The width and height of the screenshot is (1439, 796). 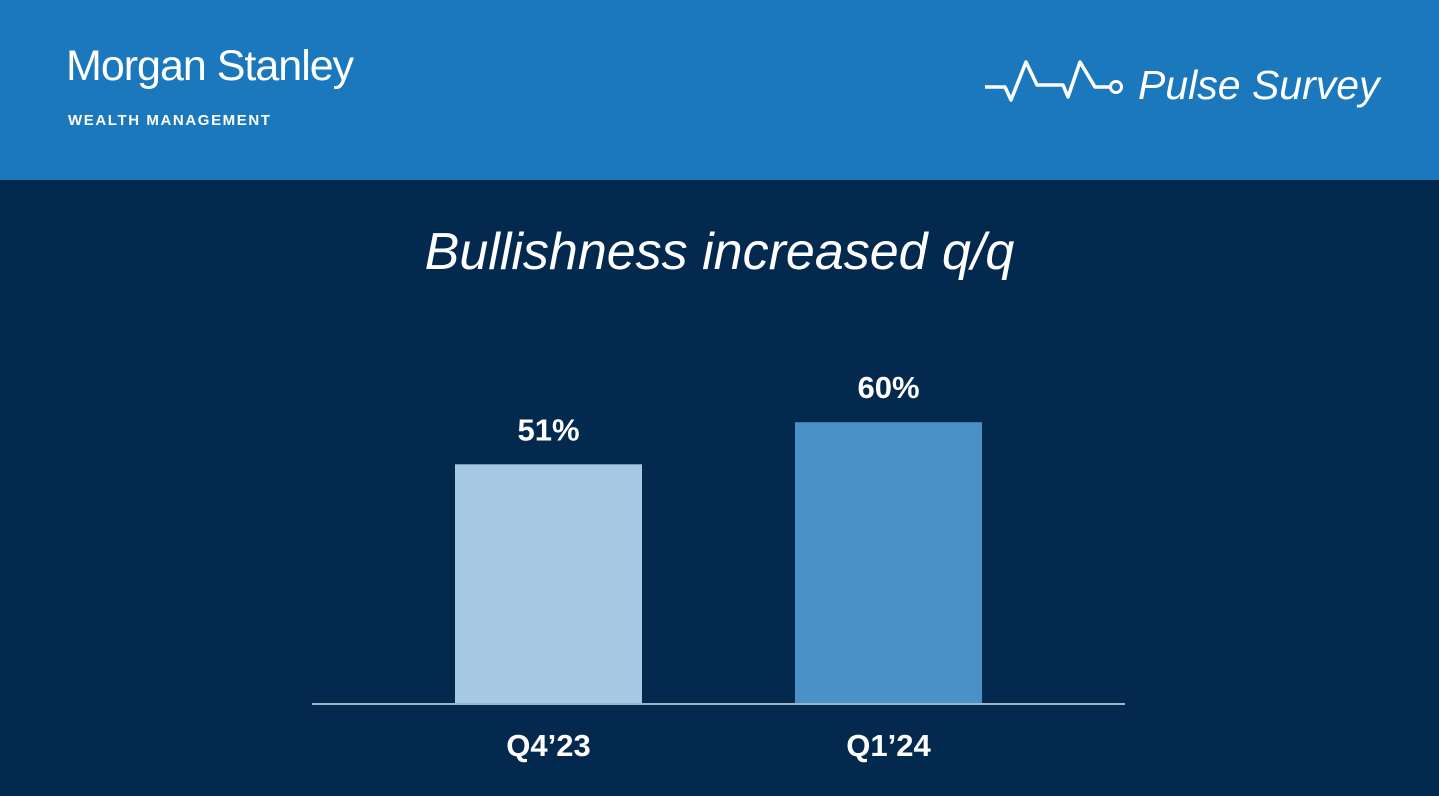 I want to click on pulse-line-icon, so click(x=1054, y=81).